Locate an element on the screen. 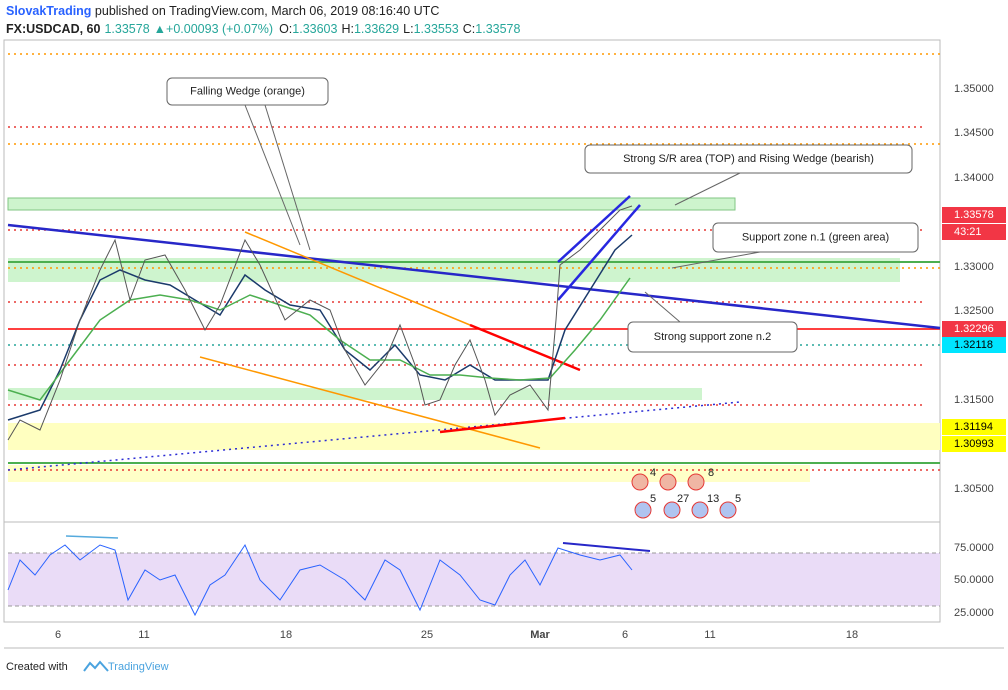  price-label: 1.30500 is located at coordinates (974, 489).